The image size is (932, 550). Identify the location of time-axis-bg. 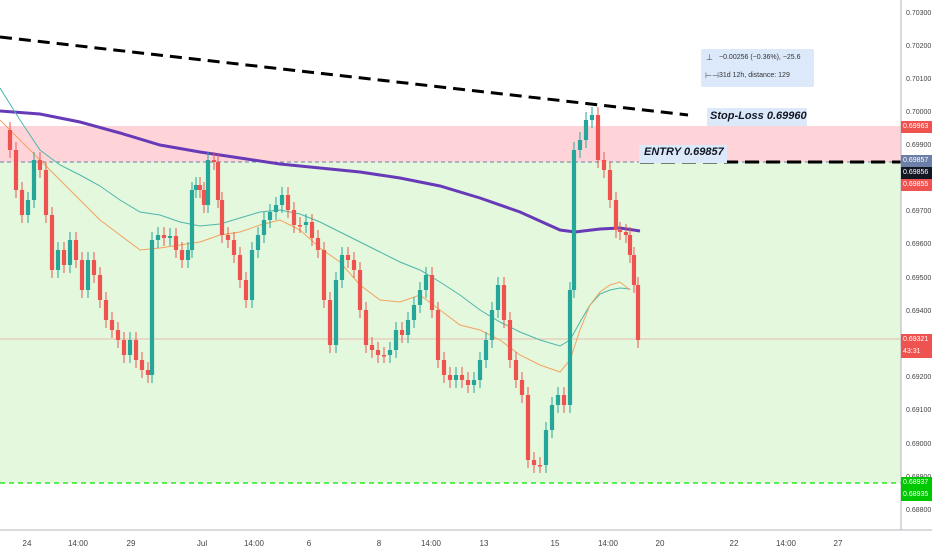
(466, 540).